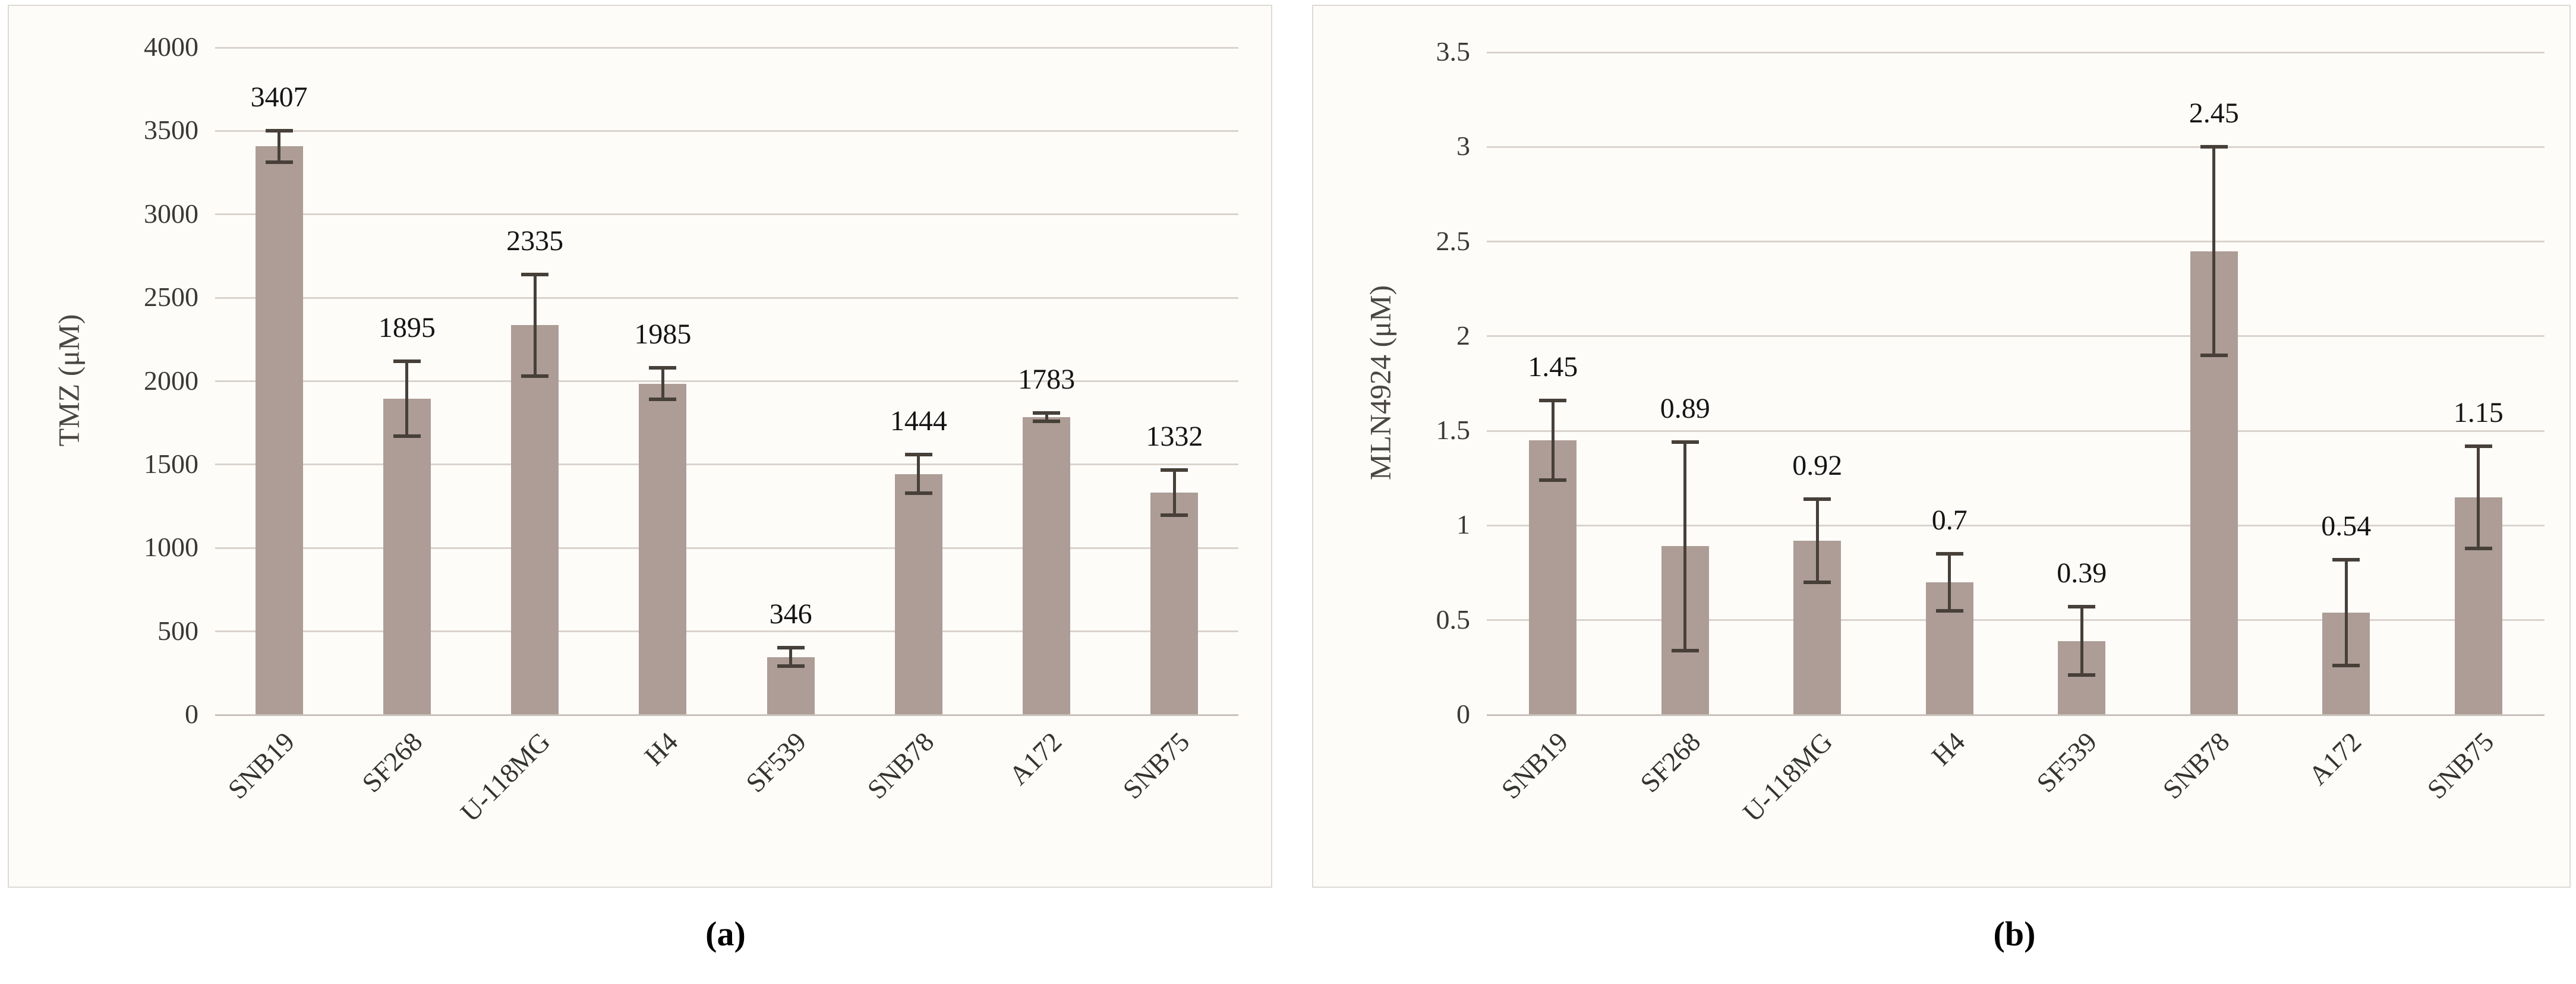  What do you see at coordinates (1454, 240) in the screenshot?
I see `y-axis-tick-label: 2.5` at bounding box center [1454, 240].